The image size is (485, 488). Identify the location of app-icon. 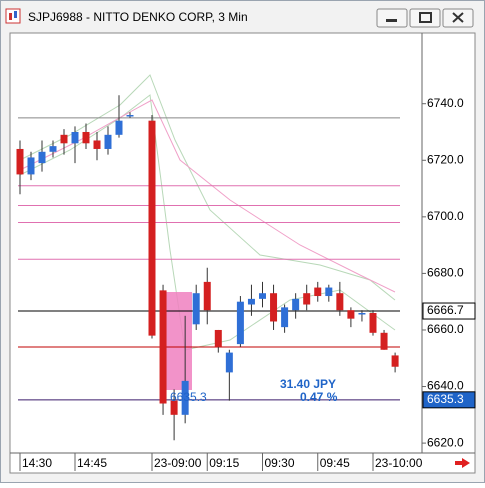
(13, 16).